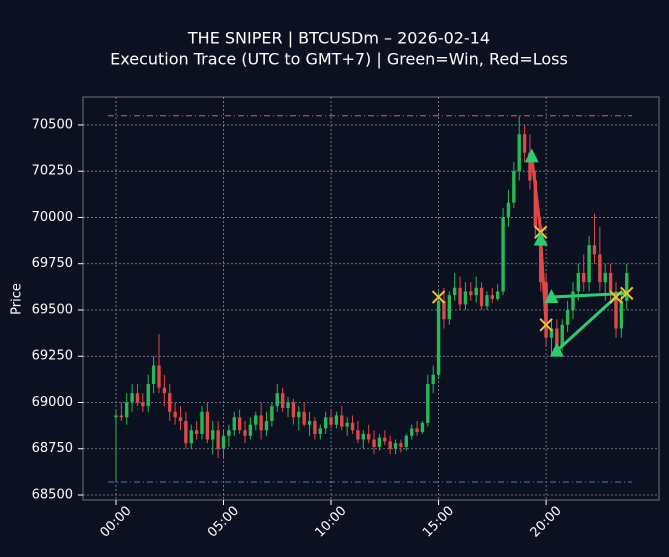 This screenshot has height=557, width=669. Describe the element at coordinates (52, 263) in the screenshot. I see `y-tick-label: 69750` at that location.